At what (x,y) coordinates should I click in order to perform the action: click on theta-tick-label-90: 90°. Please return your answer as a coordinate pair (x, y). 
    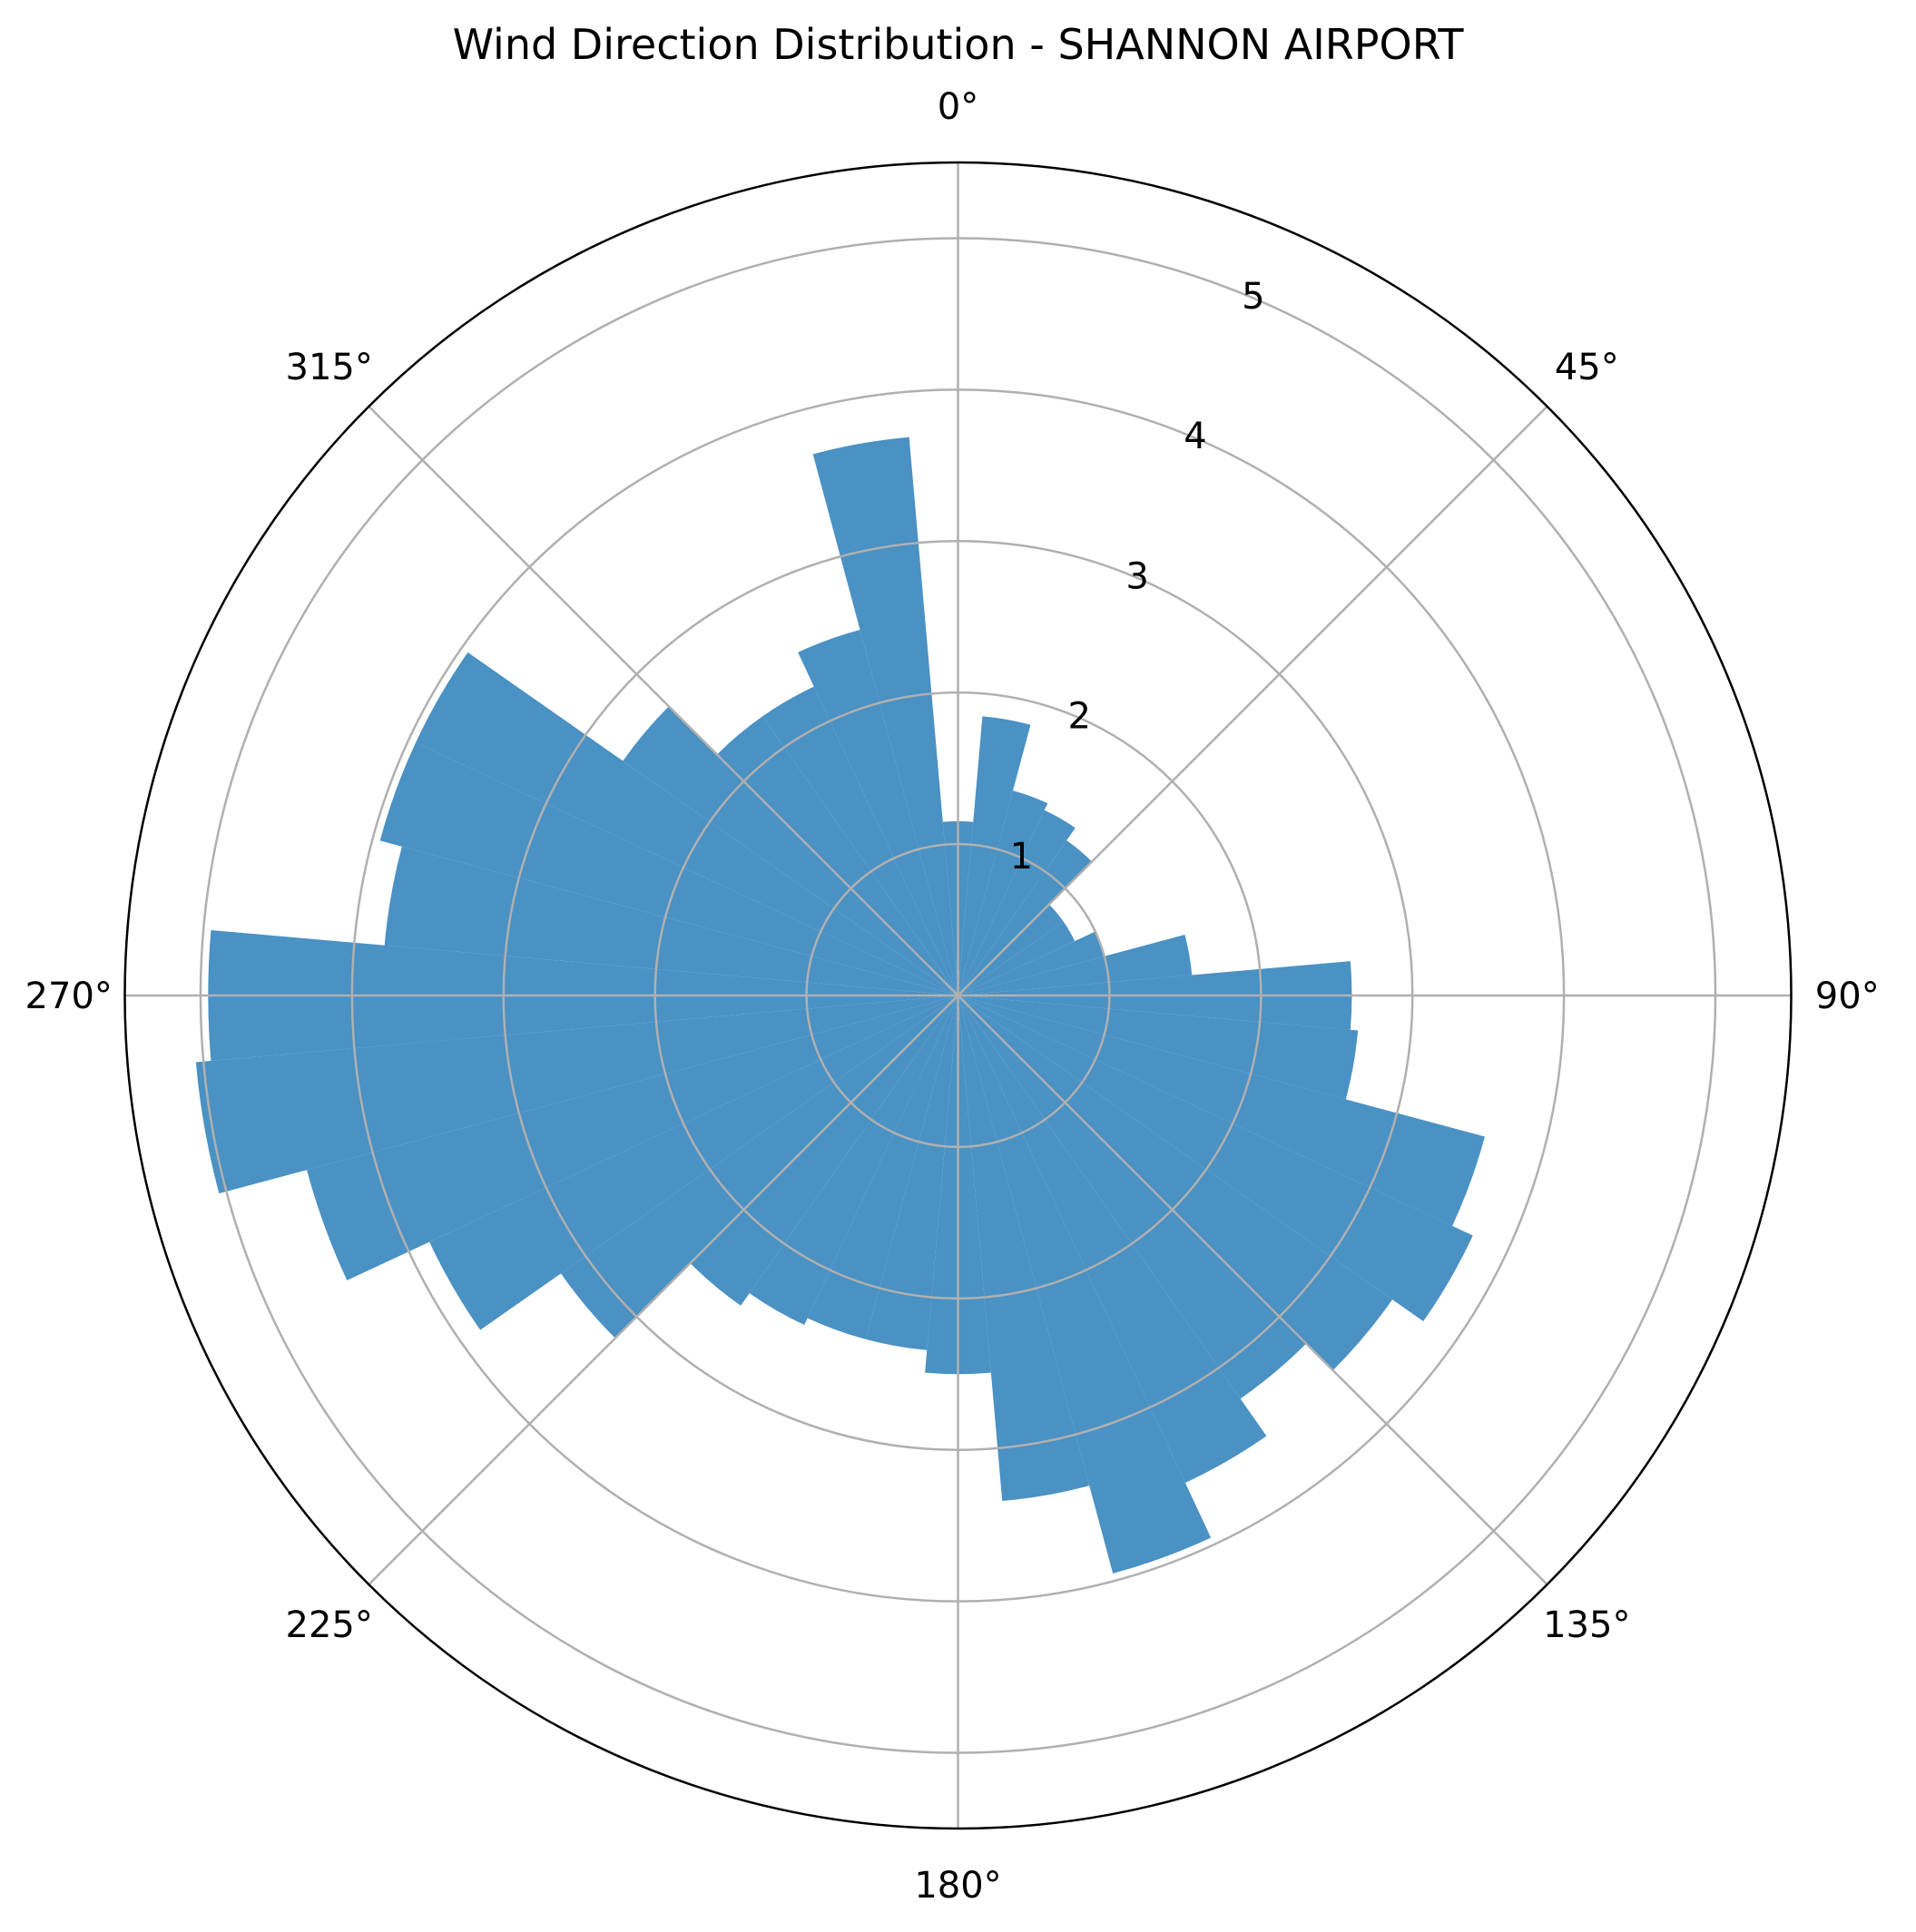
    Looking at the image, I should click on (1848, 996).